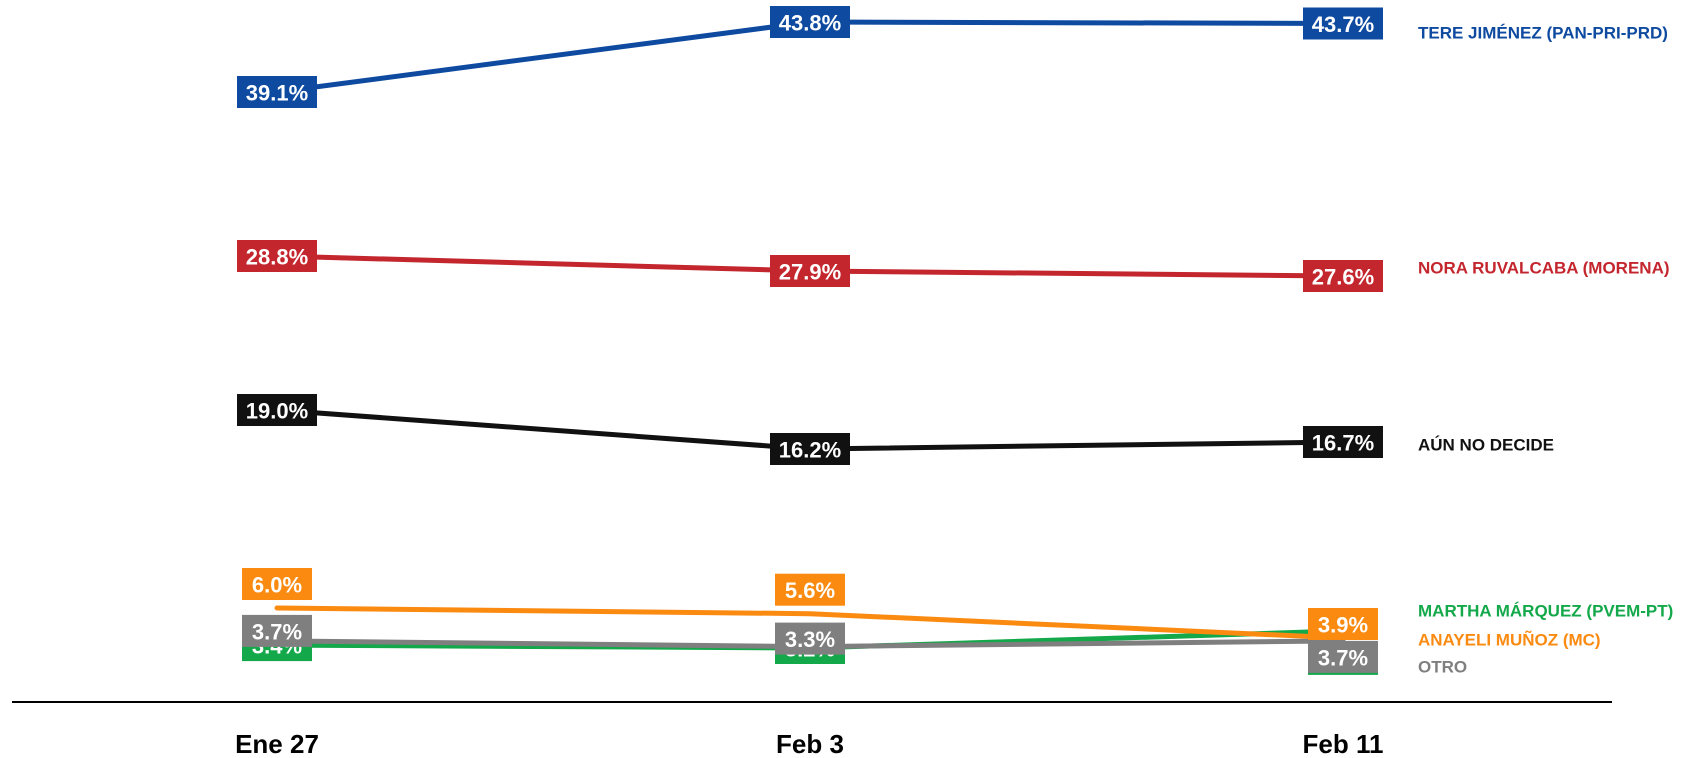  Describe the element at coordinates (1545, 611) in the screenshot. I see `legend-entry-martha-marquez-pvem-pt: MARTHA MÁRQUEZ (PVEM-PT)` at that location.